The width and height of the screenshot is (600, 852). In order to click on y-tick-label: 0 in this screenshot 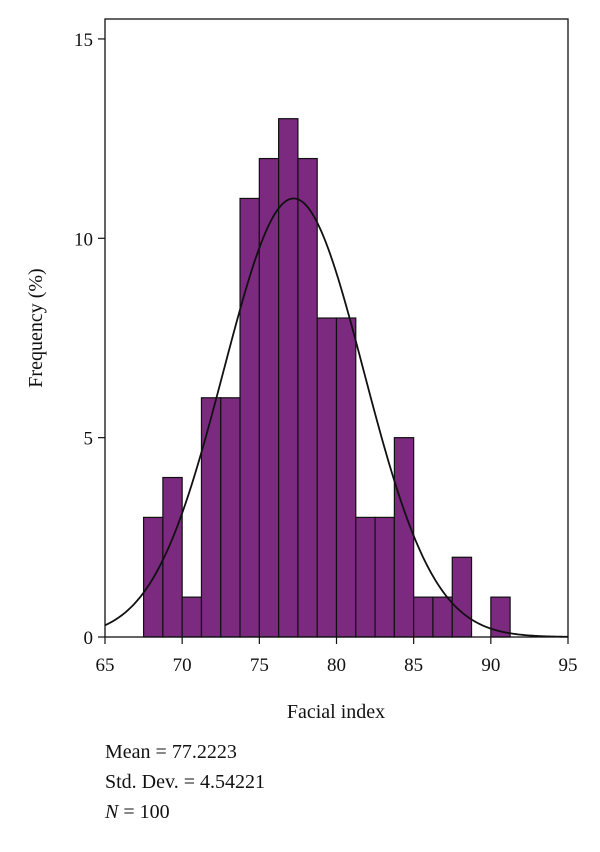, I will do `click(89, 638)`.